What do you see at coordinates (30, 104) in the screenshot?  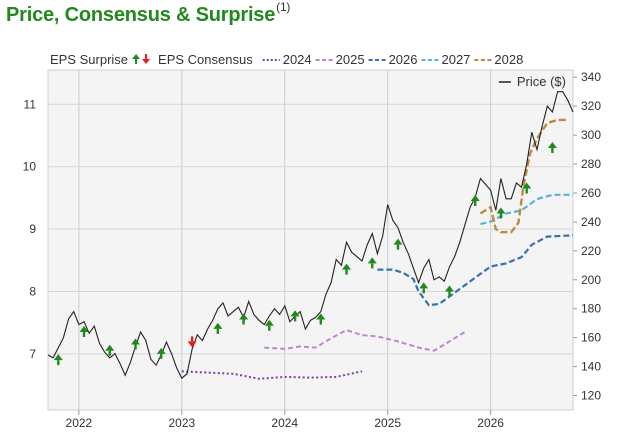 I see `left-y-tick-label: 11` at bounding box center [30, 104].